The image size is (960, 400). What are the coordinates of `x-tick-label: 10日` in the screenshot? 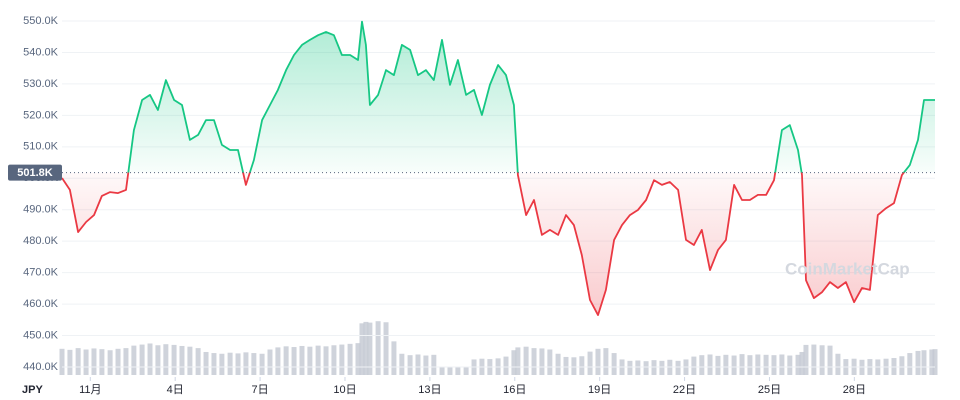 It's located at (344, 390).